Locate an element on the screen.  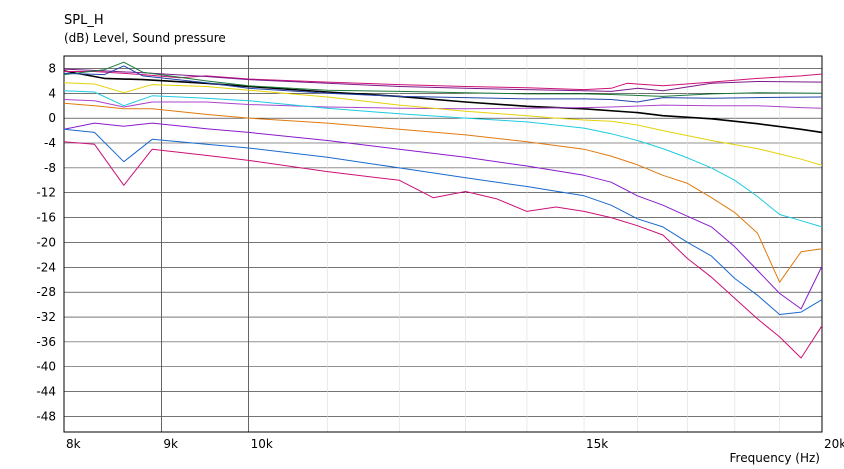
x-tick-label: 15k is located at coordinates (597, 444).